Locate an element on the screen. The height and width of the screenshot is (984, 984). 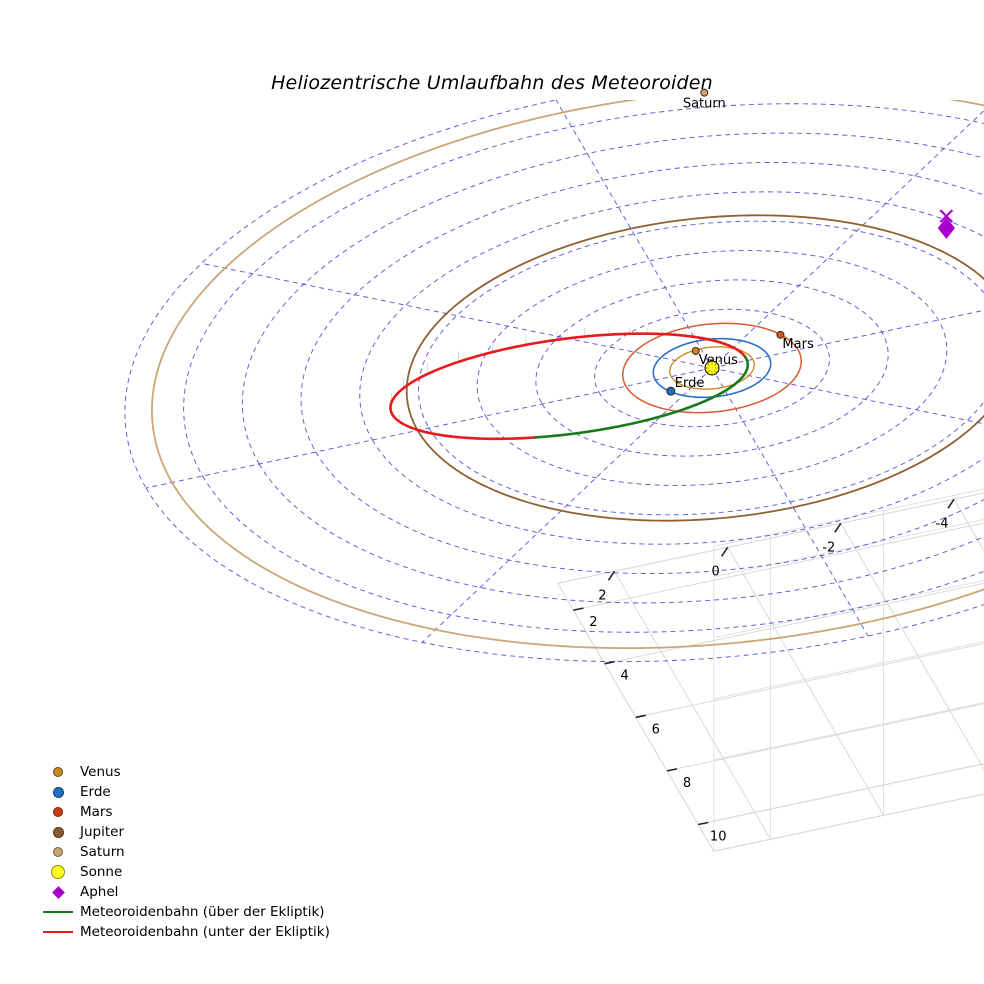
legend-item-label: Aphel is located at coordinates (99, 892).